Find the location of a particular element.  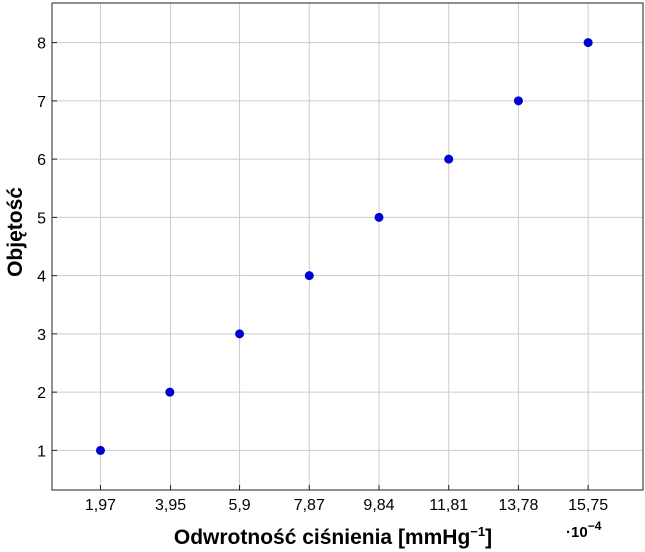

y-tick-label: 8 is located at coordinates (41, 44).